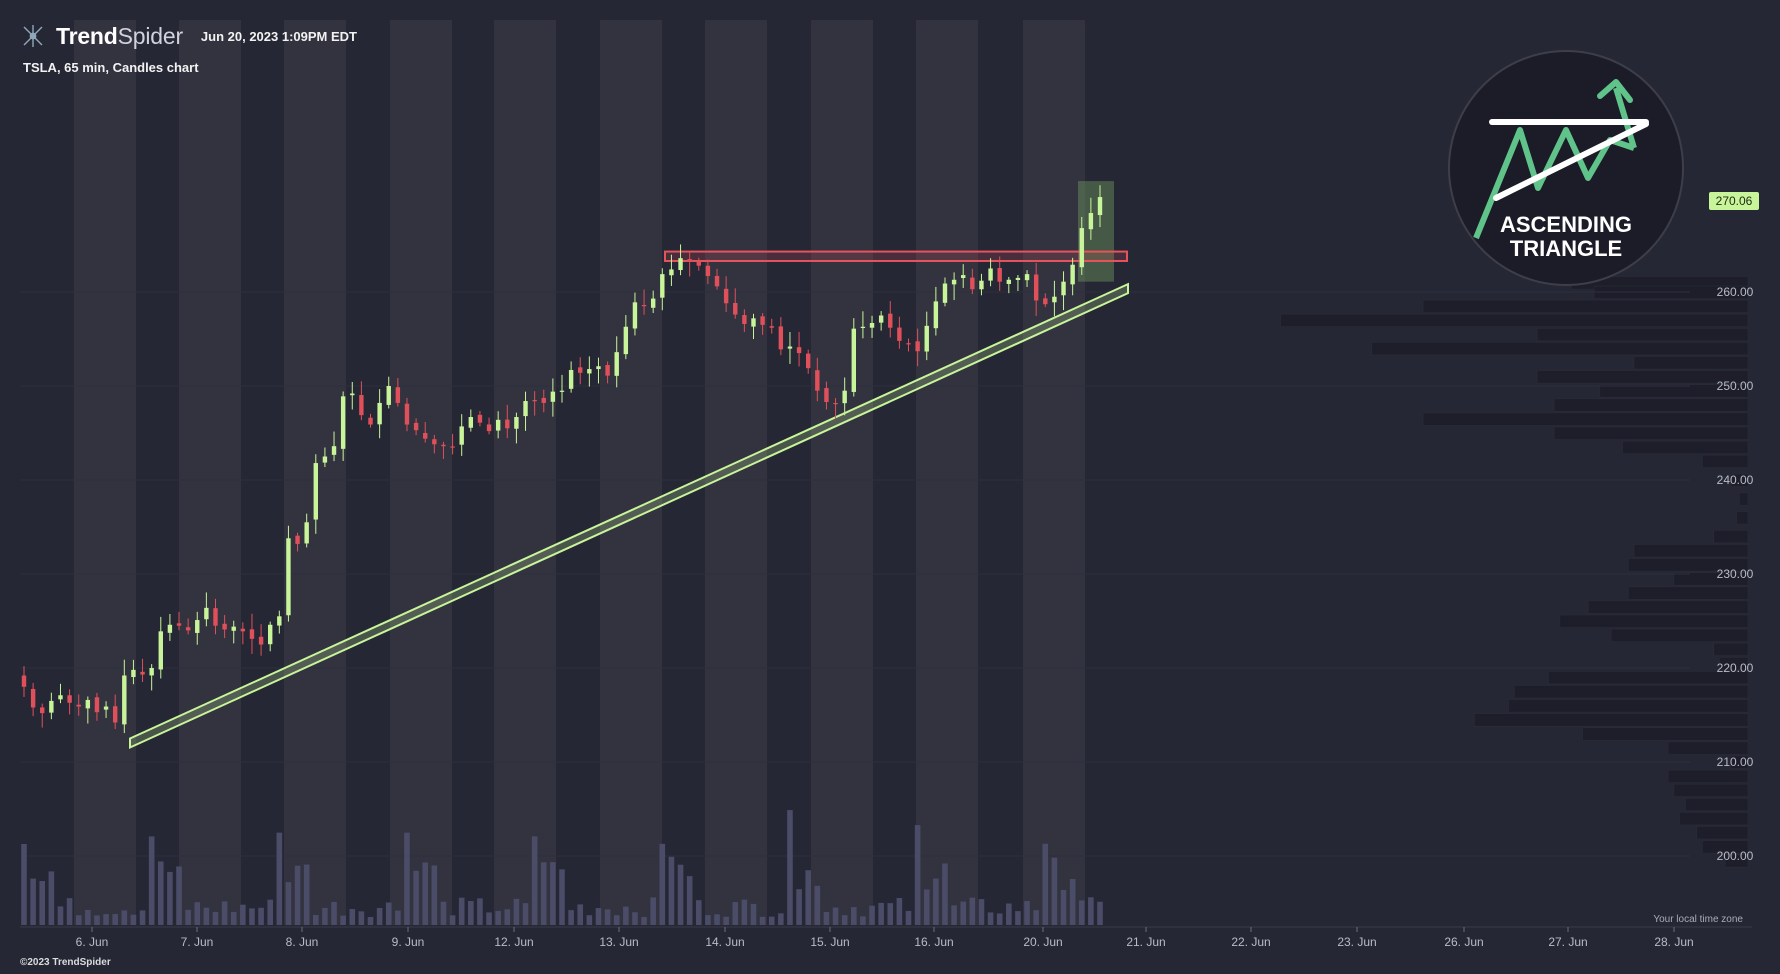 This screenshot has width=1780, height=974. What do you see at coordinates (1145, 942) in the screenshot?
I see `x-tick-label: 21. Jun` at bounding box center [1145, 942].